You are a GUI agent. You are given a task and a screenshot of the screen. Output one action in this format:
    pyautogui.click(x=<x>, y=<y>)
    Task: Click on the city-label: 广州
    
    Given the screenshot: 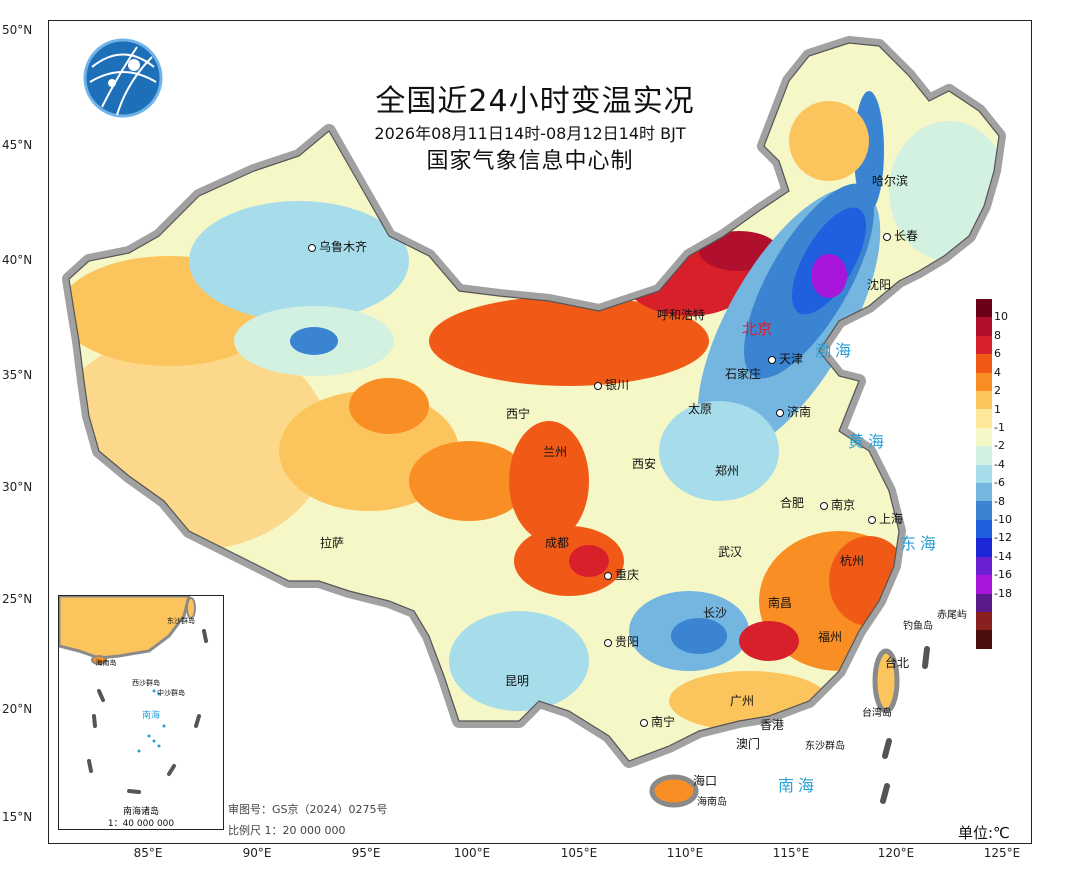 What is the action you would take?
    pyautogui.click(x=742, y=701)
    